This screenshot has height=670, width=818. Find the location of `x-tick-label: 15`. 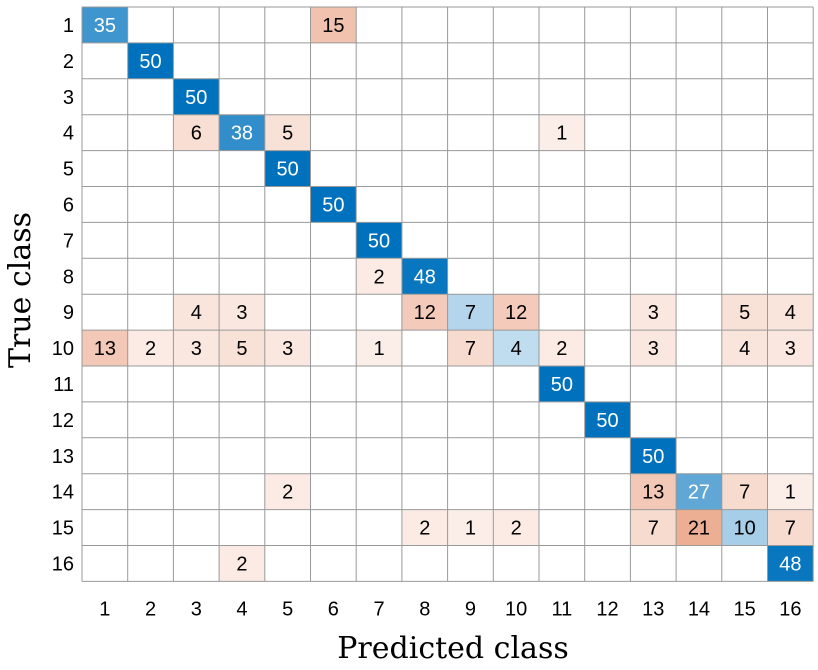

x-tick-label: 15 is located at coordinates (745, 609).